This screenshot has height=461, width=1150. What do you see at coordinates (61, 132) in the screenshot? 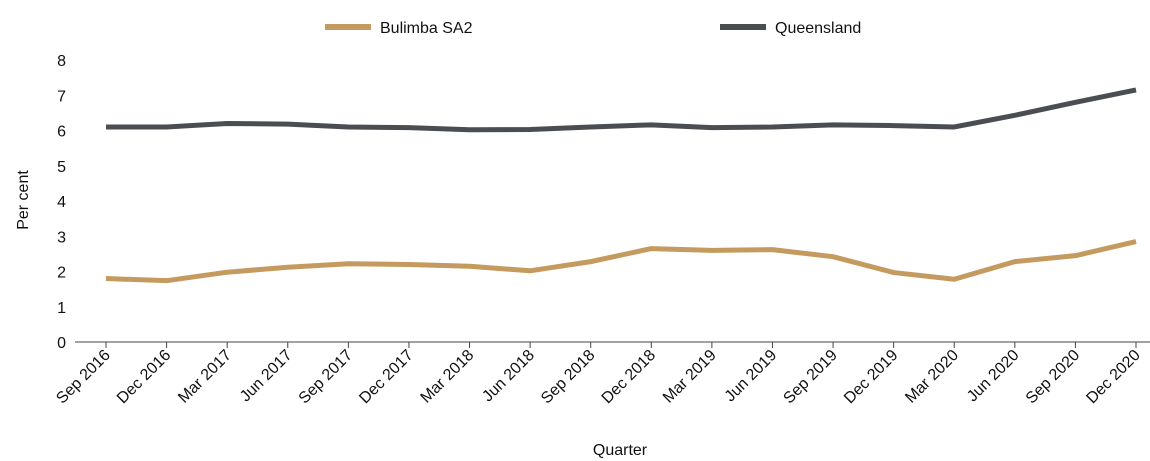
I see `y-tick-label: 6` at bounding box center [61, 132].